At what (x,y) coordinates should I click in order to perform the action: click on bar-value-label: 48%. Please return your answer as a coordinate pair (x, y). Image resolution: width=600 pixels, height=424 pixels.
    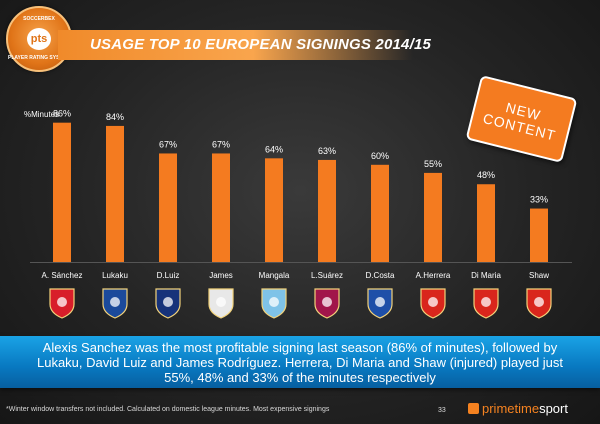
    Looking at the image, I should click on (486, 175).